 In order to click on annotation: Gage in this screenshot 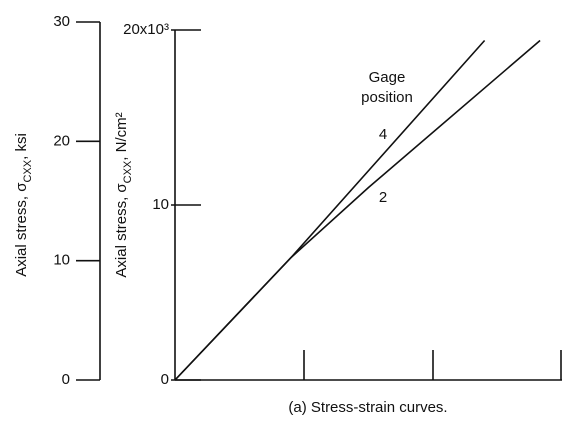, I will do `click(387, 77)`.